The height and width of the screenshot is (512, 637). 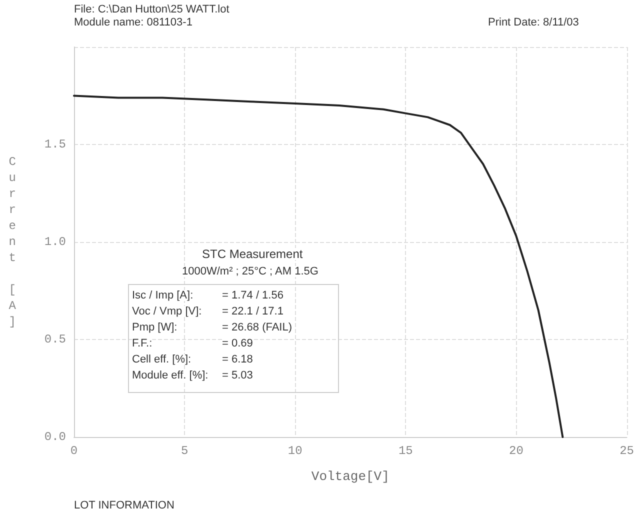 What do you see at coordinates (124, 506) in the screenshot?
I see `text: LOT INFORMATION` at bounding box center [124, 506].